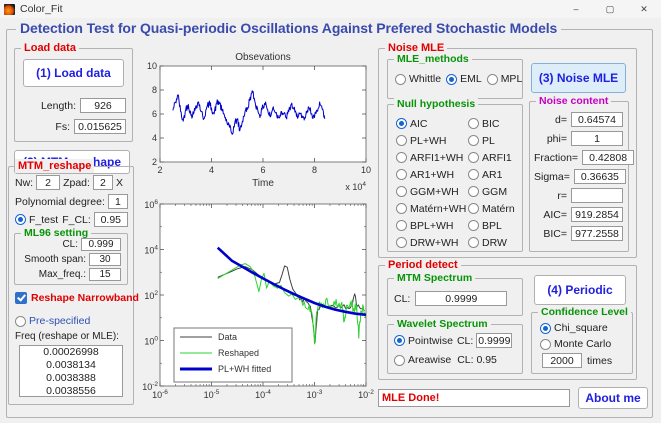  I want to click on radio-option-whittle: Whittle, so click(418, 79).